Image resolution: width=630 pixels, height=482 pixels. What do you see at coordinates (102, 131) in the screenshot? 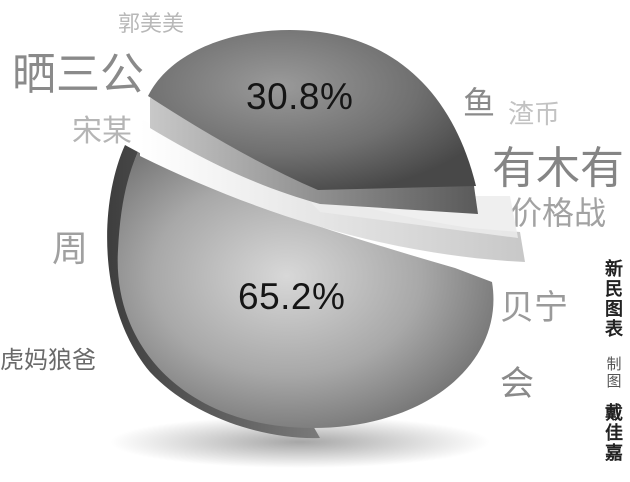
I see `bg-word: 宋某` at bounding box center [102, 131].